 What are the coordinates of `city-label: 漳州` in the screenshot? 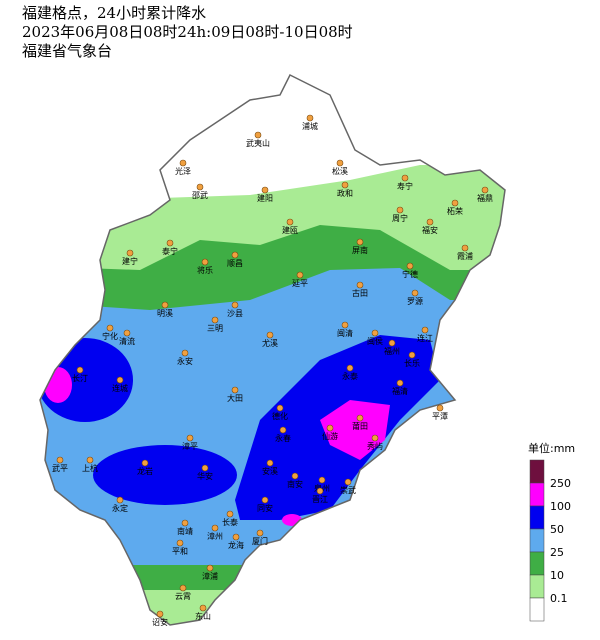 It's located at (215, 536).